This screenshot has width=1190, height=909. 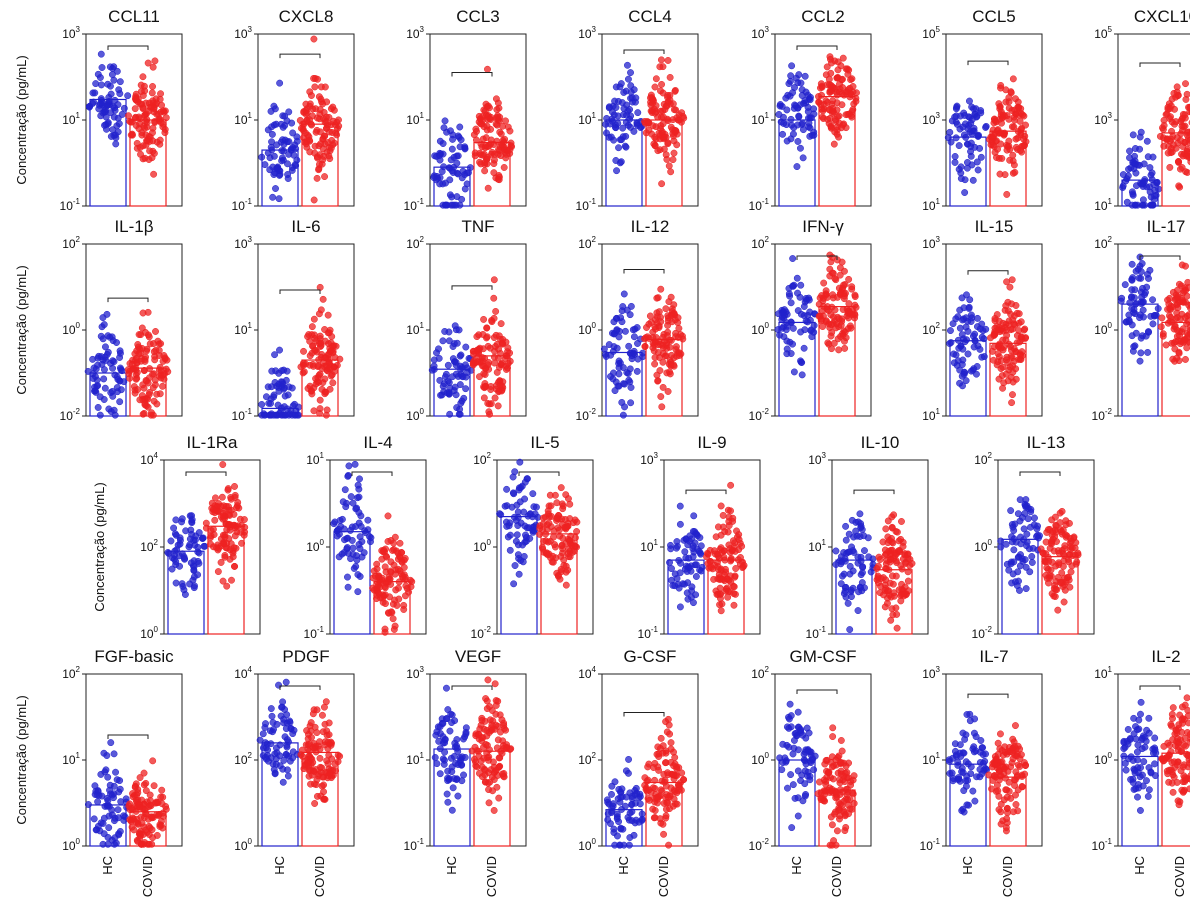 I want to click on y-tick-label: 10¹, so click(x=243, y=329).